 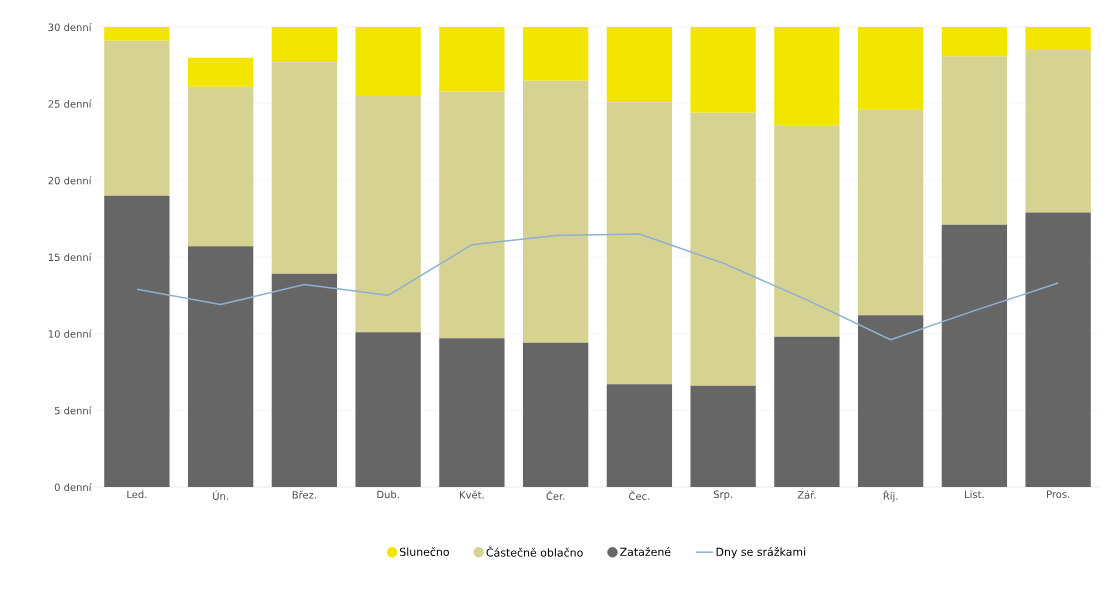 I want to click on legend-label: Zatažené, so click(x=645, y=552).